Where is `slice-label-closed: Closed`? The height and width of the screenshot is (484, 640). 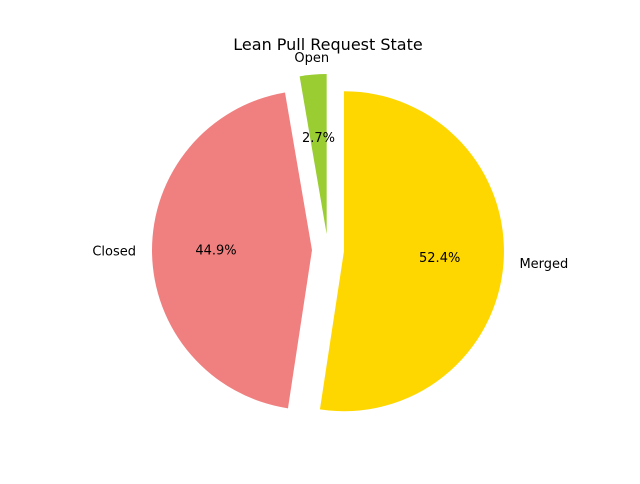 slice-label-closed: Closed is located at coordinates (114, 251).